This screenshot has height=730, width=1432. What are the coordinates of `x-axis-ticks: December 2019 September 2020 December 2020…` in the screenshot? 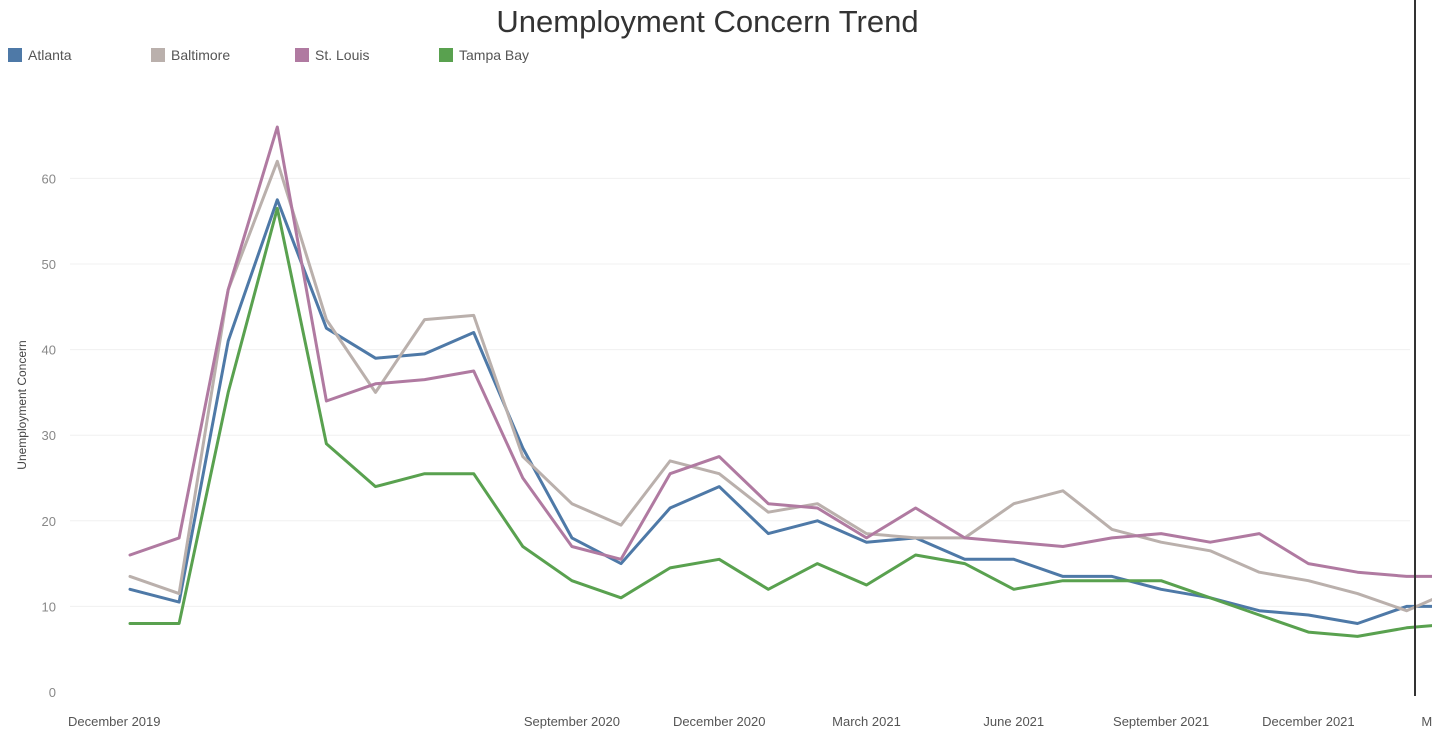 It's located at (750, 721).